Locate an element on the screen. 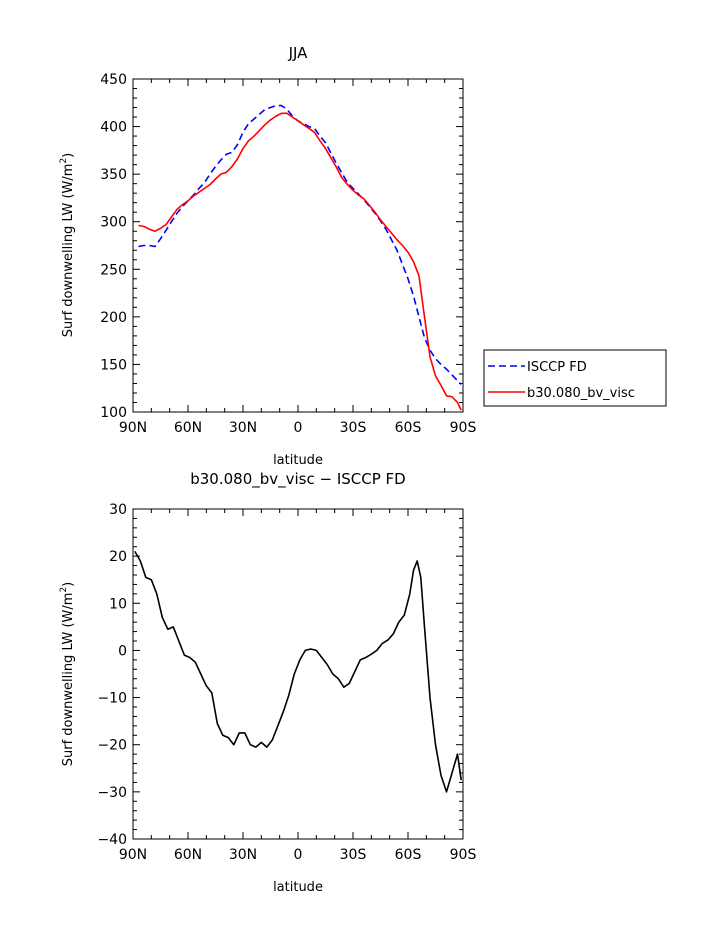 The height and width of the screenshot is (940, 723). bottom-y-tick-label: −10 is located at coordinates (112, 699).